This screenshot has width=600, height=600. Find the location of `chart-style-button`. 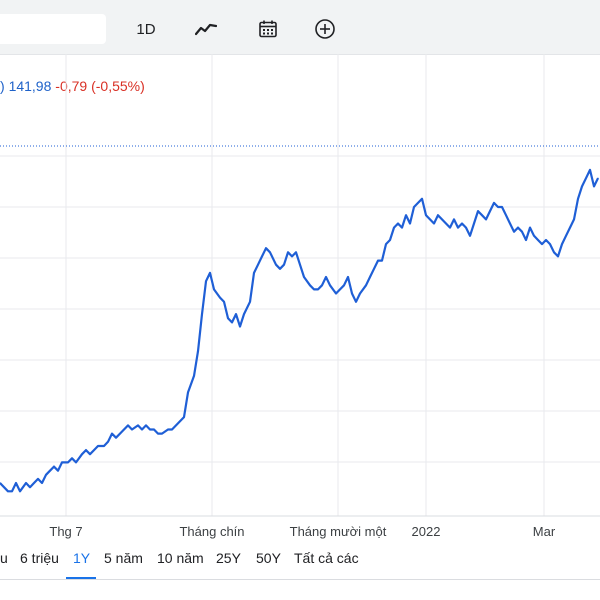

chart-style-button is located at coordinates (206, 29).